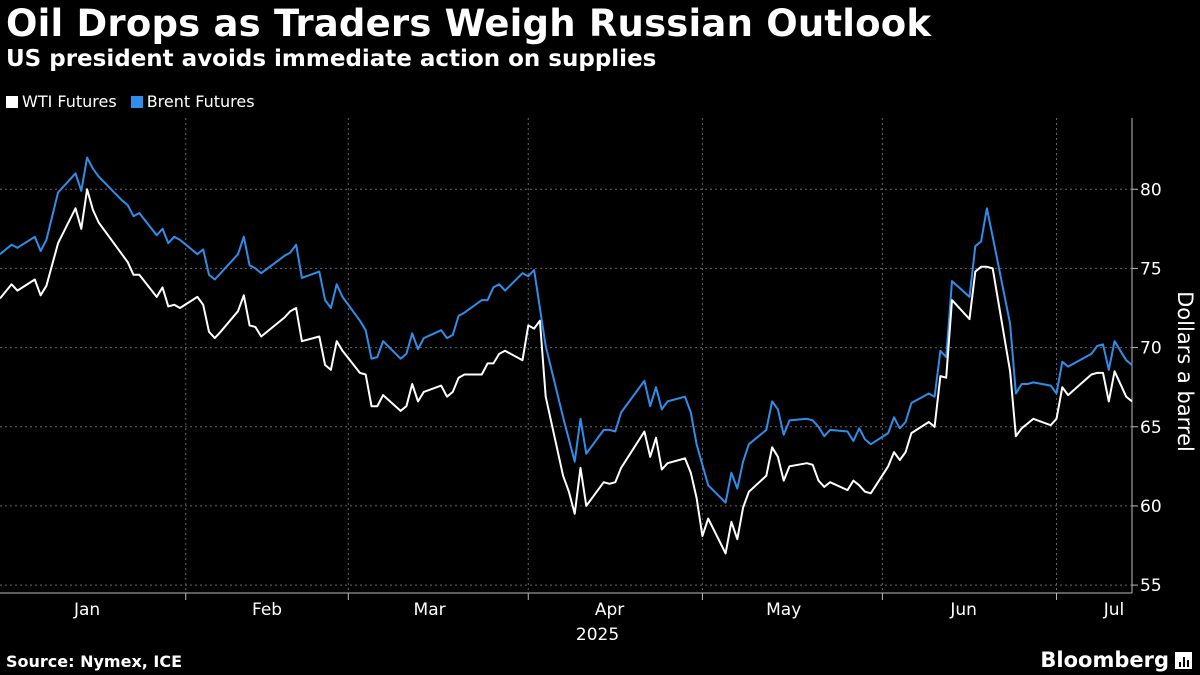 The image size is (1200, 675). What do you see at coordinates (1185, 371) in the screenshot?
I see `y-axis-title: Dollars a barrel` at bounding box center [1185, 371].